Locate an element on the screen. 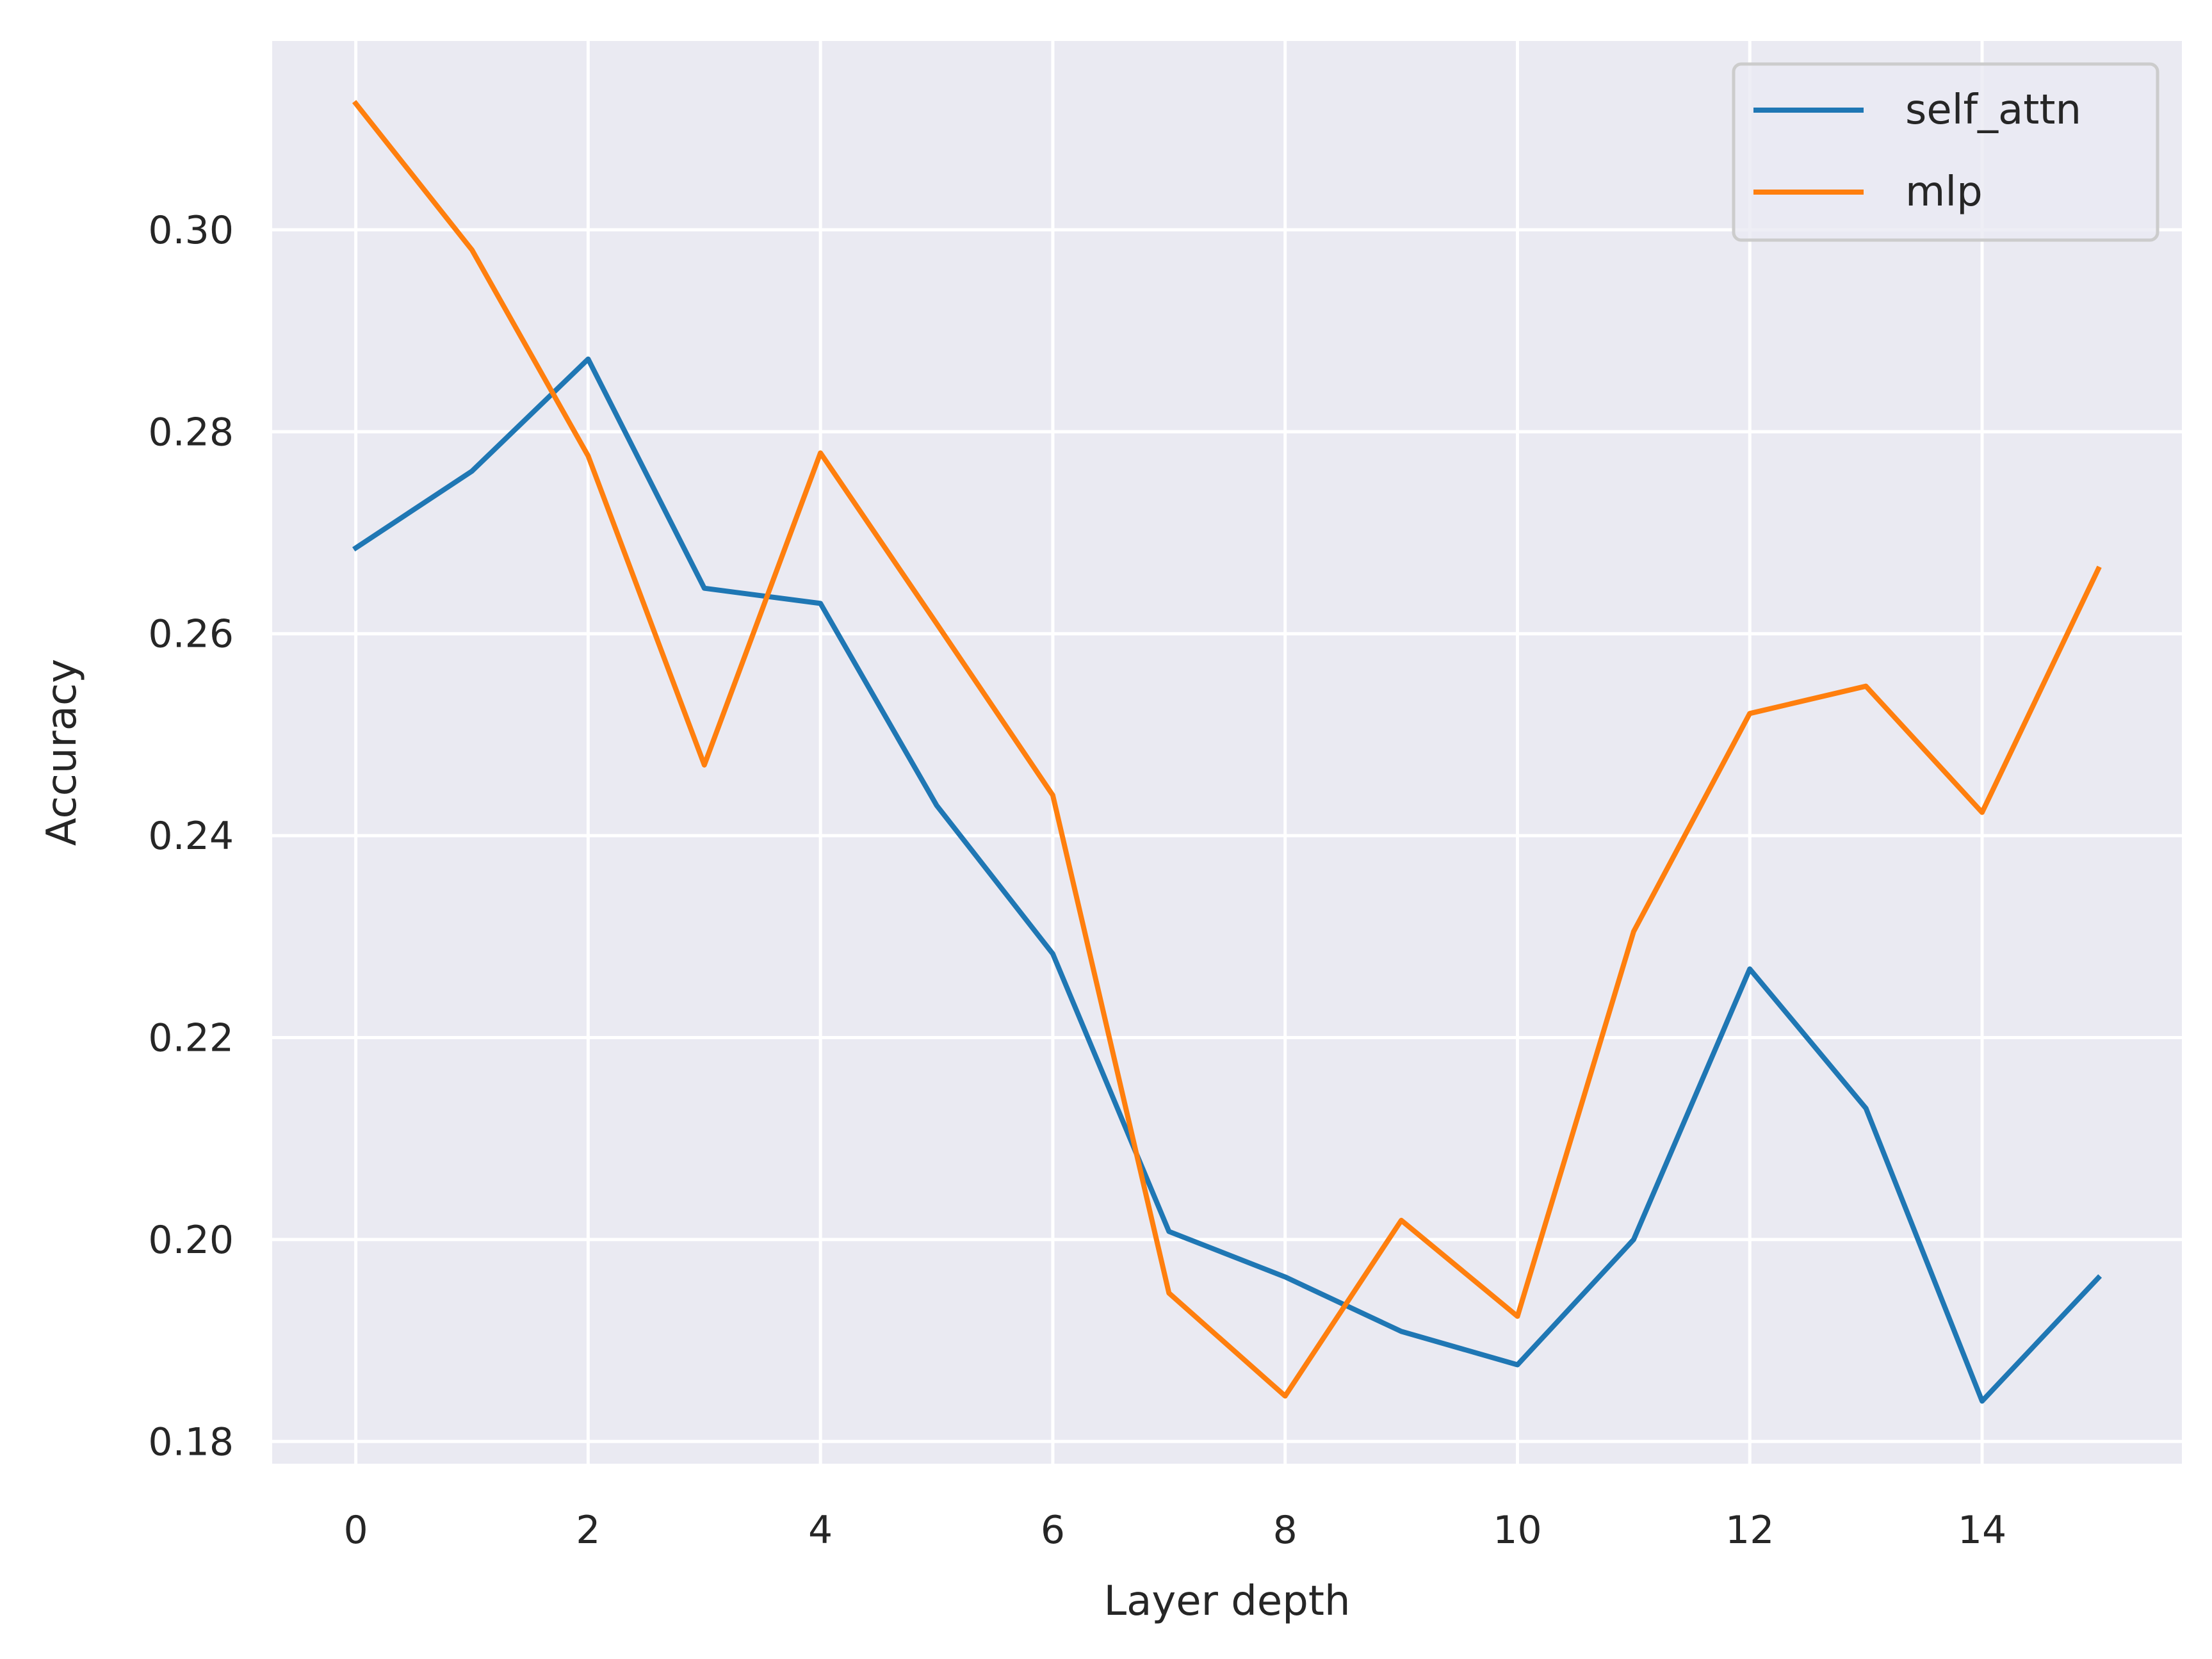 This screenshot has height=1659, width=2212. y-tick-label: 0.26 is located at coordinates (191, 634).